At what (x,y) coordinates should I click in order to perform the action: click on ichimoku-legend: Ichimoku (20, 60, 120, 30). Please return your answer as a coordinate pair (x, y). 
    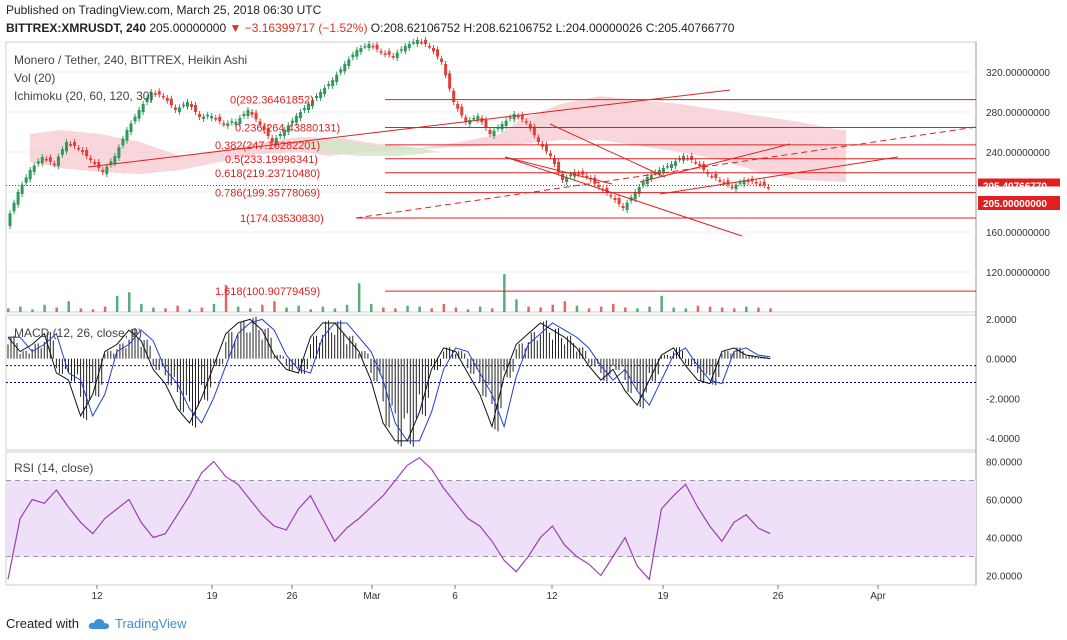
    Looking at the image, I should click on (84, 96).